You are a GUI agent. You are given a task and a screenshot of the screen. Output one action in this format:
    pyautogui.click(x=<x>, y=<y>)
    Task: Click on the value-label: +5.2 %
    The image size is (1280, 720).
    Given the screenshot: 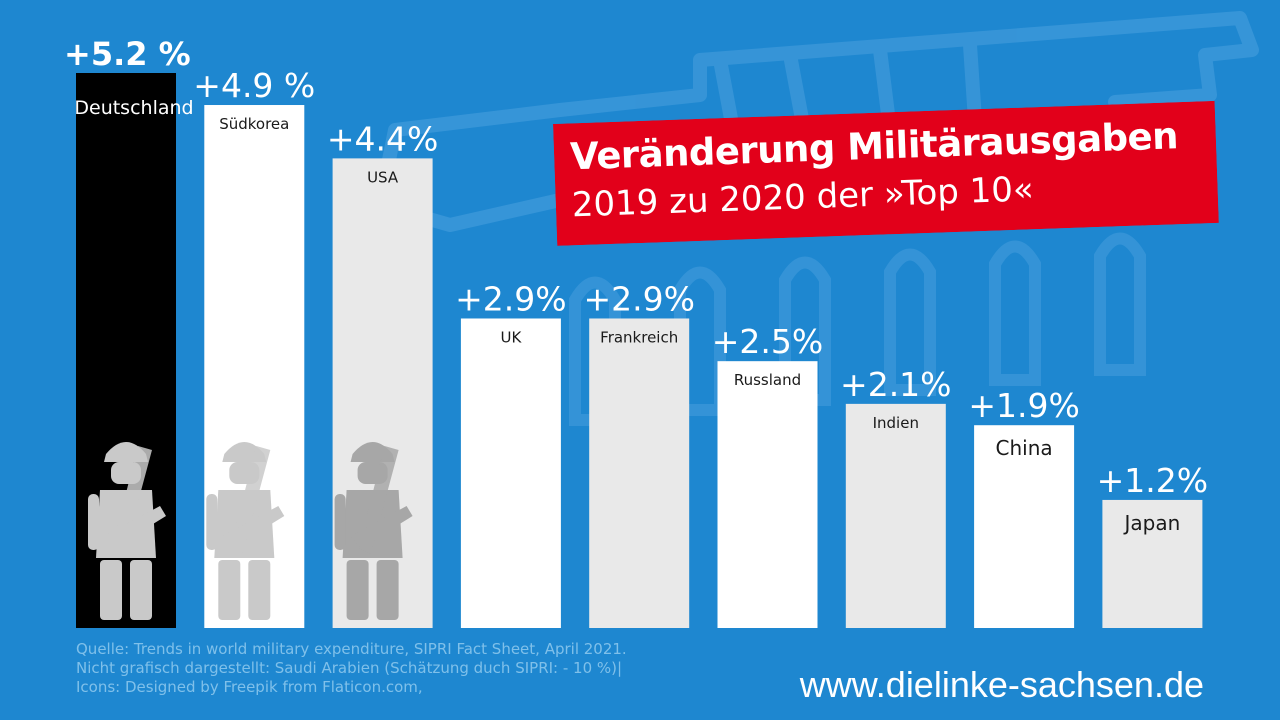 What is the action you would take?
    pyautogui.click(x=127, y=54)
    